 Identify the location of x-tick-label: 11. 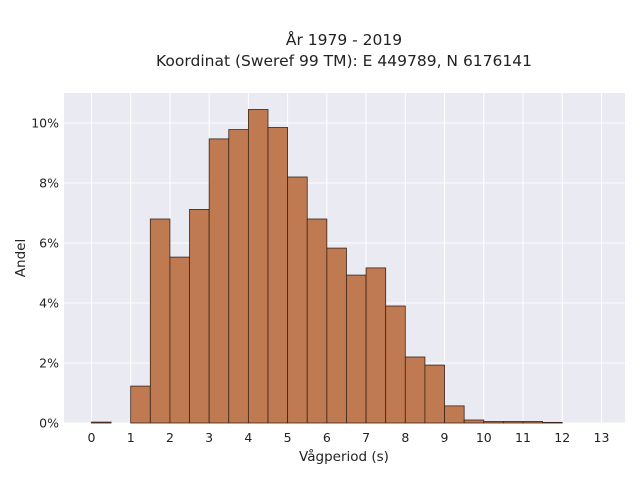
(523, 437).